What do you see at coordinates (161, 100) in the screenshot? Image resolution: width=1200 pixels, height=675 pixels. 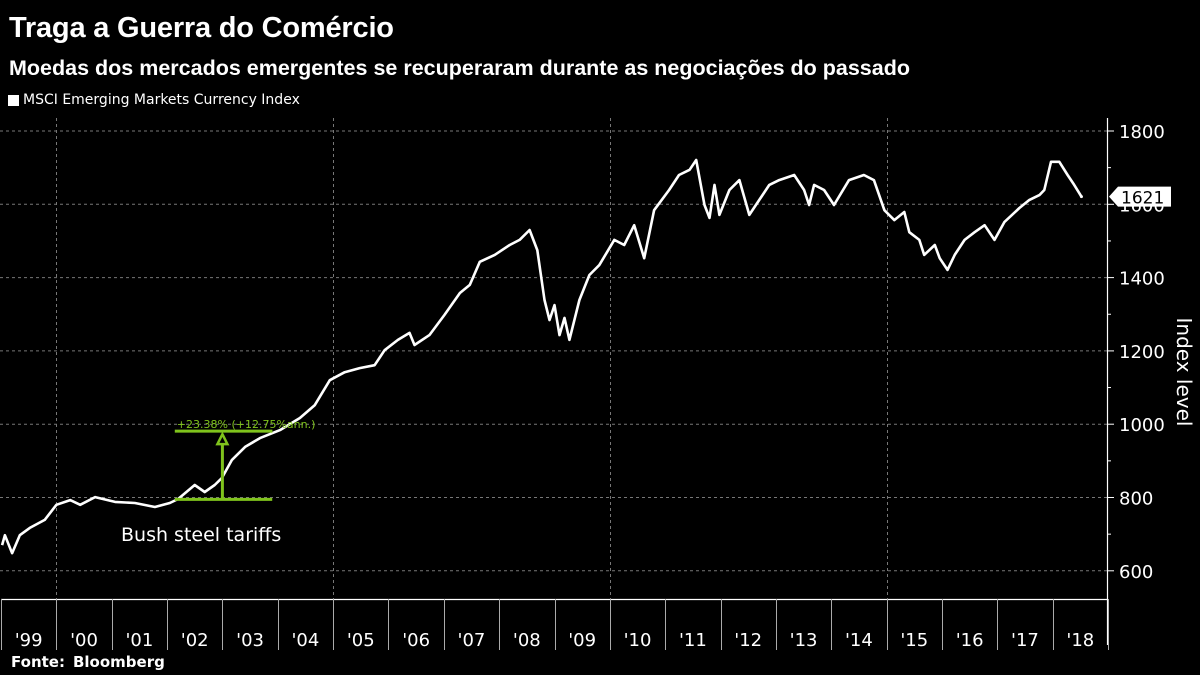 I see `legend-label: MSCI Emerging Markets Currency Index` at bounding box center [161, 100].